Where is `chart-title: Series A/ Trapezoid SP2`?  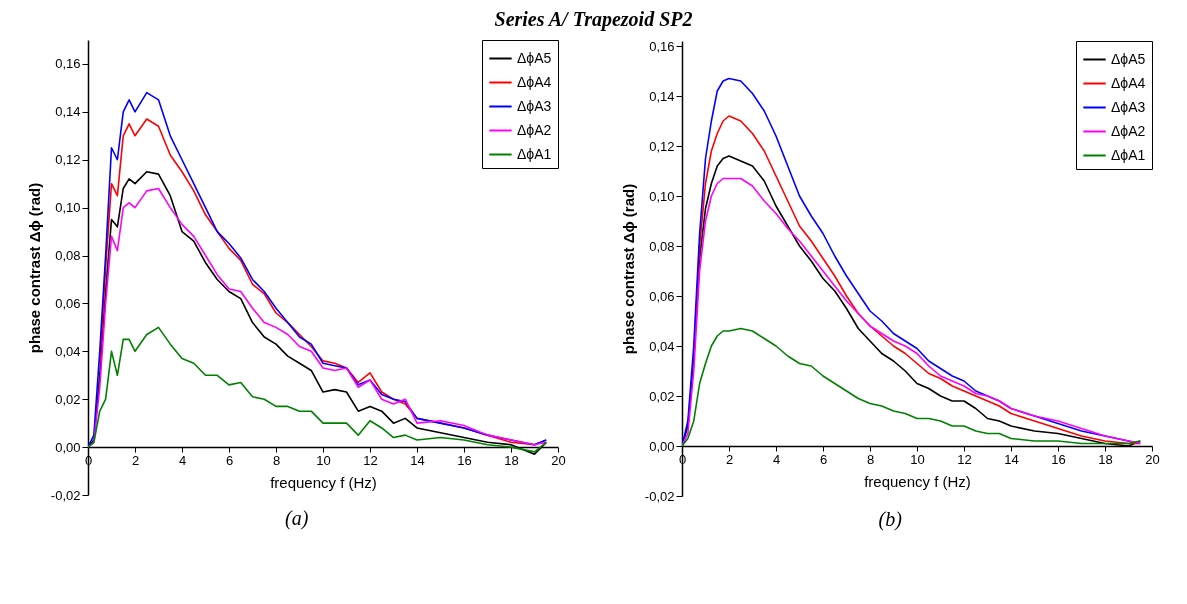
chart-title: Series A/ Trapezoid SP2 is located at coordinates (593, 20).